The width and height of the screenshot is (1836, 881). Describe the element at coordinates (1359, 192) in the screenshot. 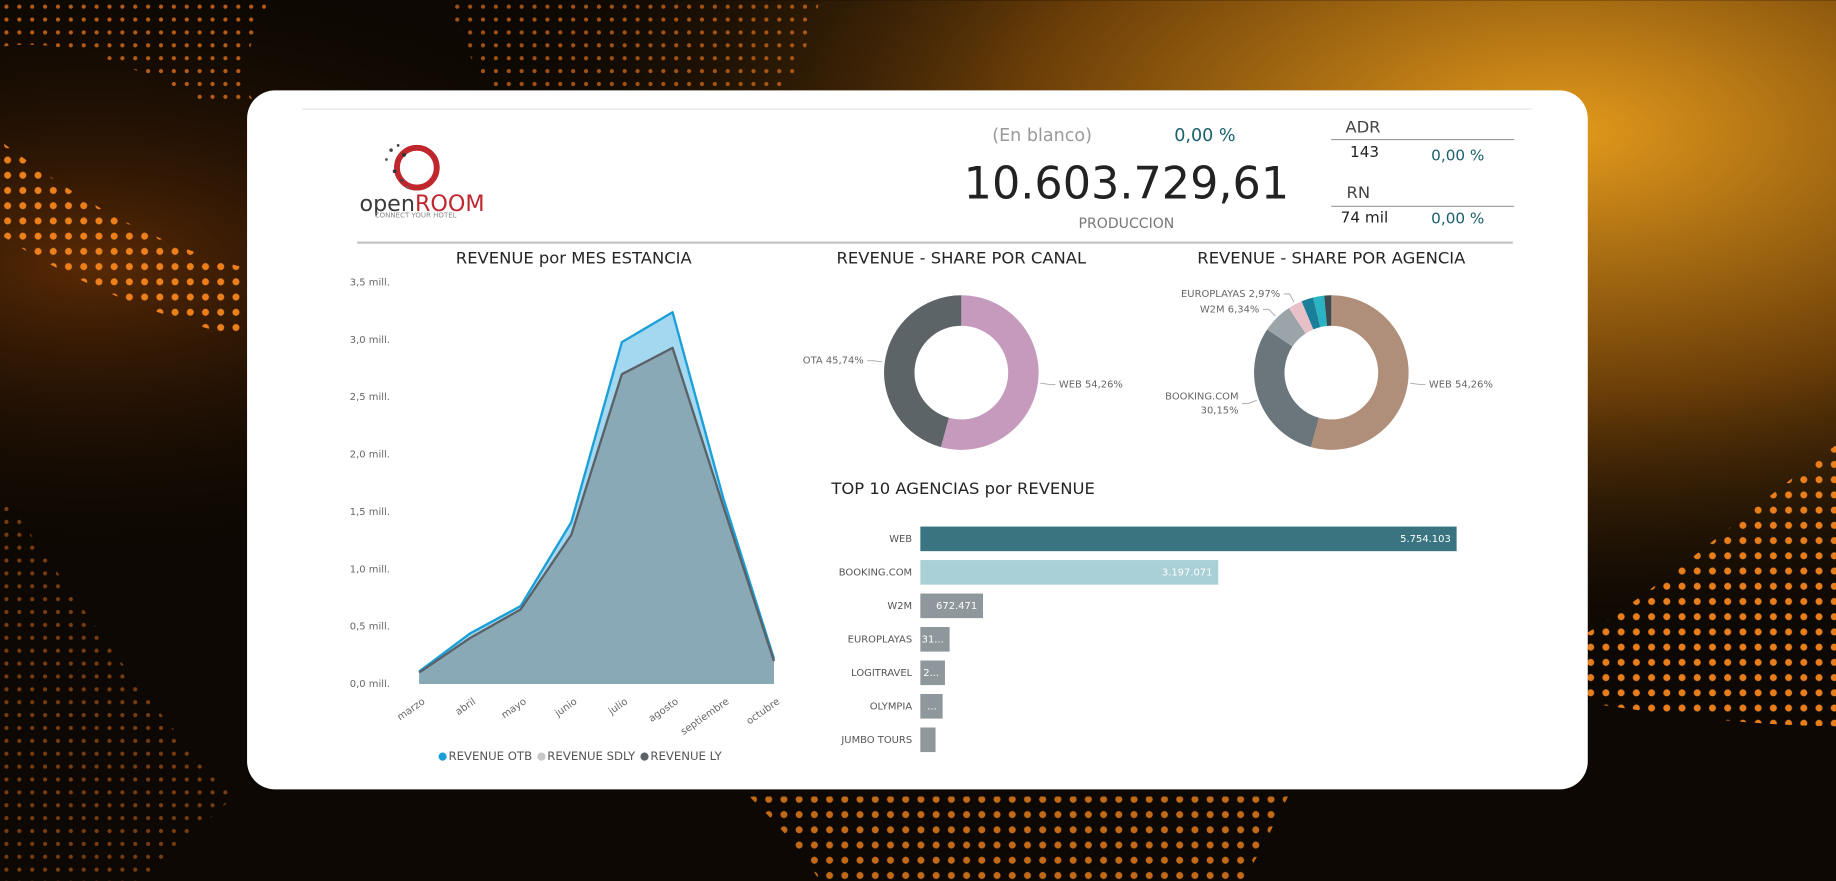

I see `kpi-label: RN` at that location.